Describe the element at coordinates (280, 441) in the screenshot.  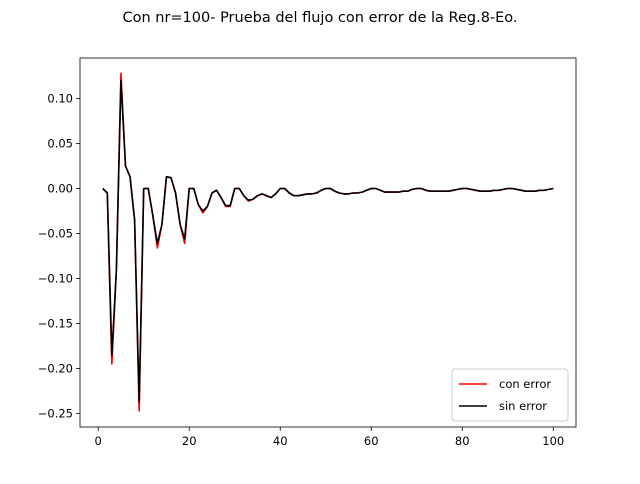
I see `x-tick-label: 40` at that location.